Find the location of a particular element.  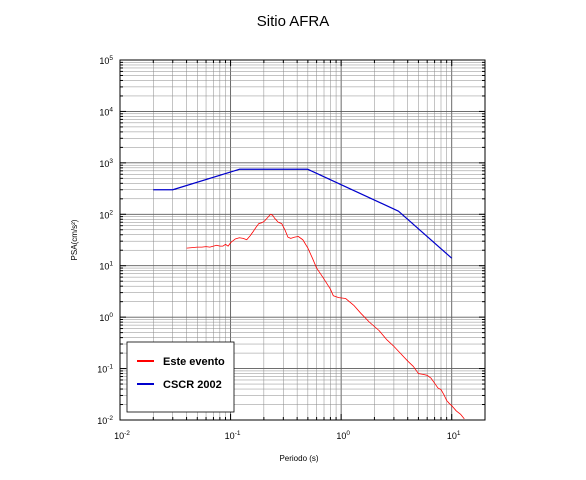

y-tick-label: 10³ is located at coordinates (106, 163).